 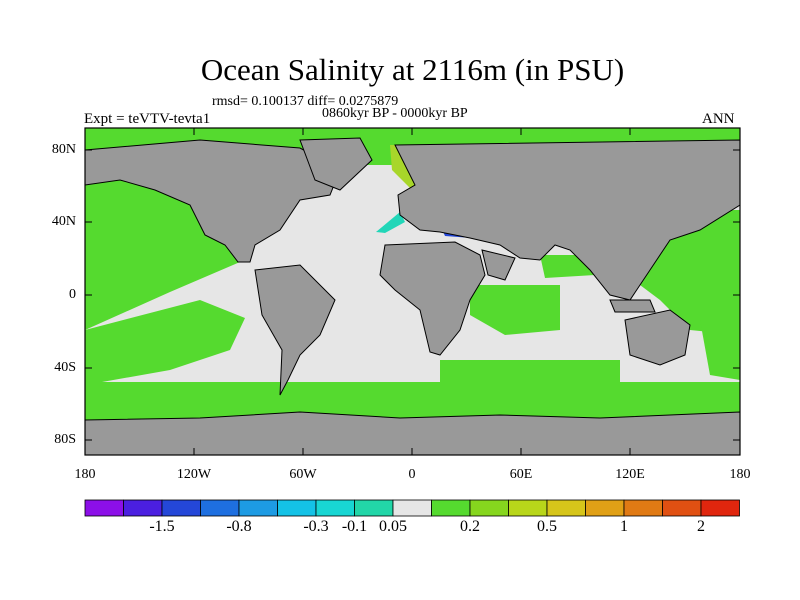 What do you see at coordinates (393, 526) in the screenshot?
I see `colorbar-label: 0.05` at bounding box center [393, 526].